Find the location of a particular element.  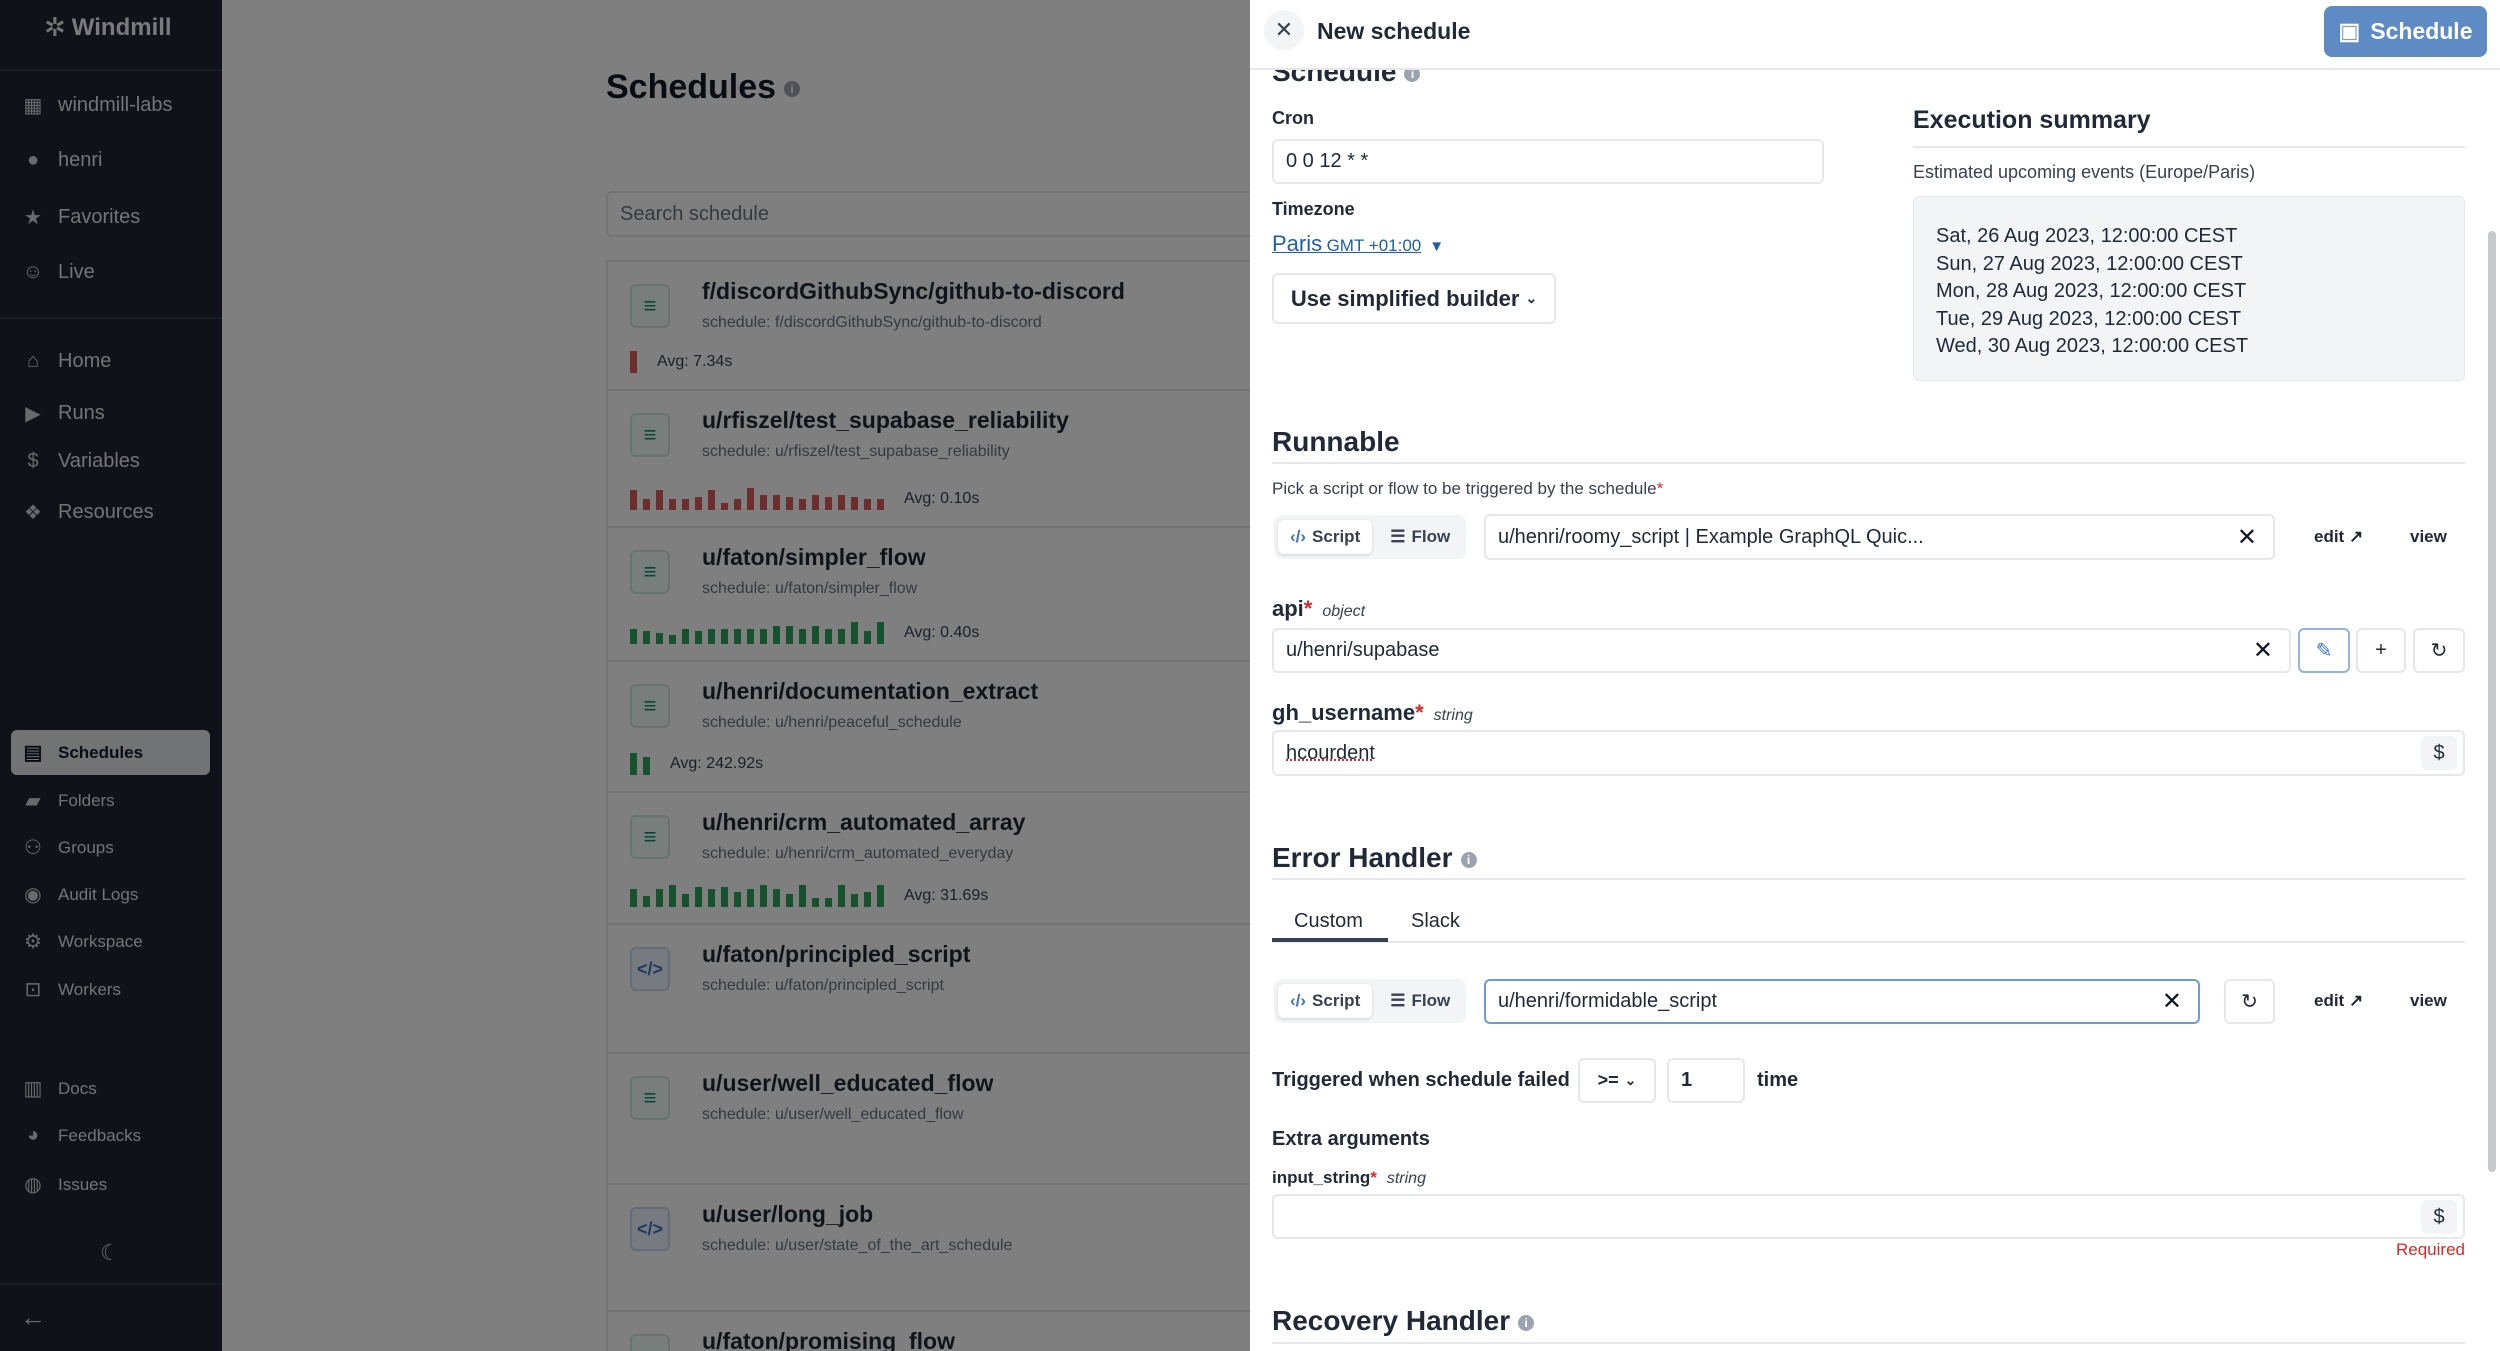

input-string-field: $ is located at coordinates (1868, 1216).